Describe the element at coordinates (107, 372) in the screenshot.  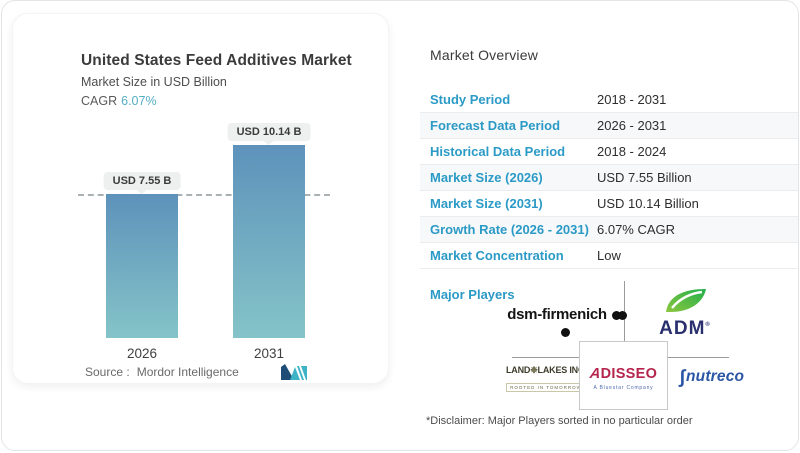
I see `source-label: Source :` at that location.